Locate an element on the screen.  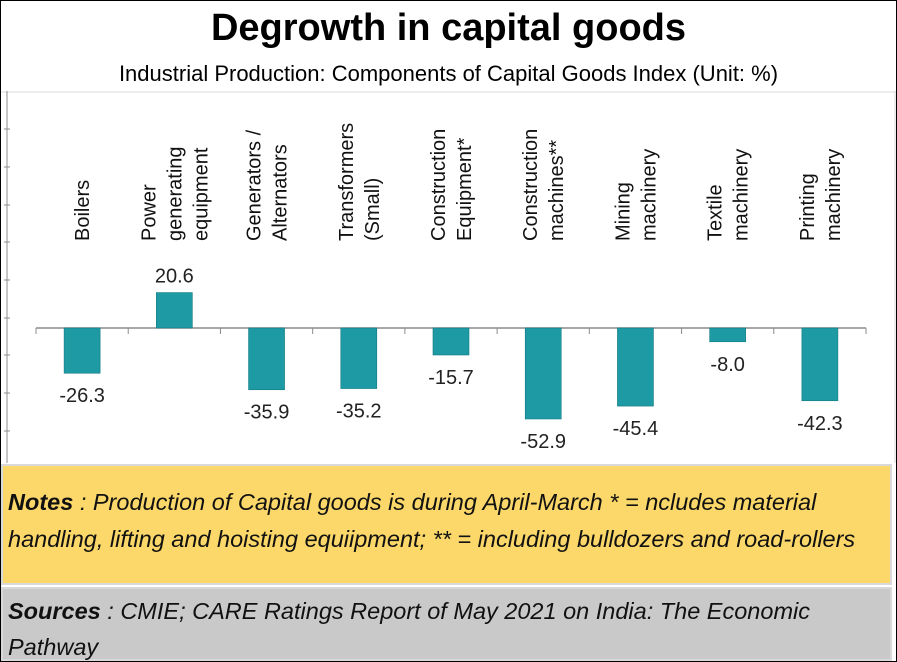
category-label-1-line-0: Power is located at coordinates (149, 212).